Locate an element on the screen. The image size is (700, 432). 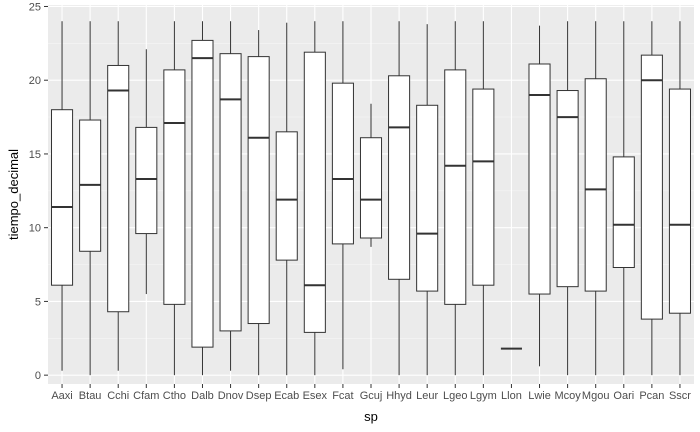
box-leur is located at coordinates (427, 200).